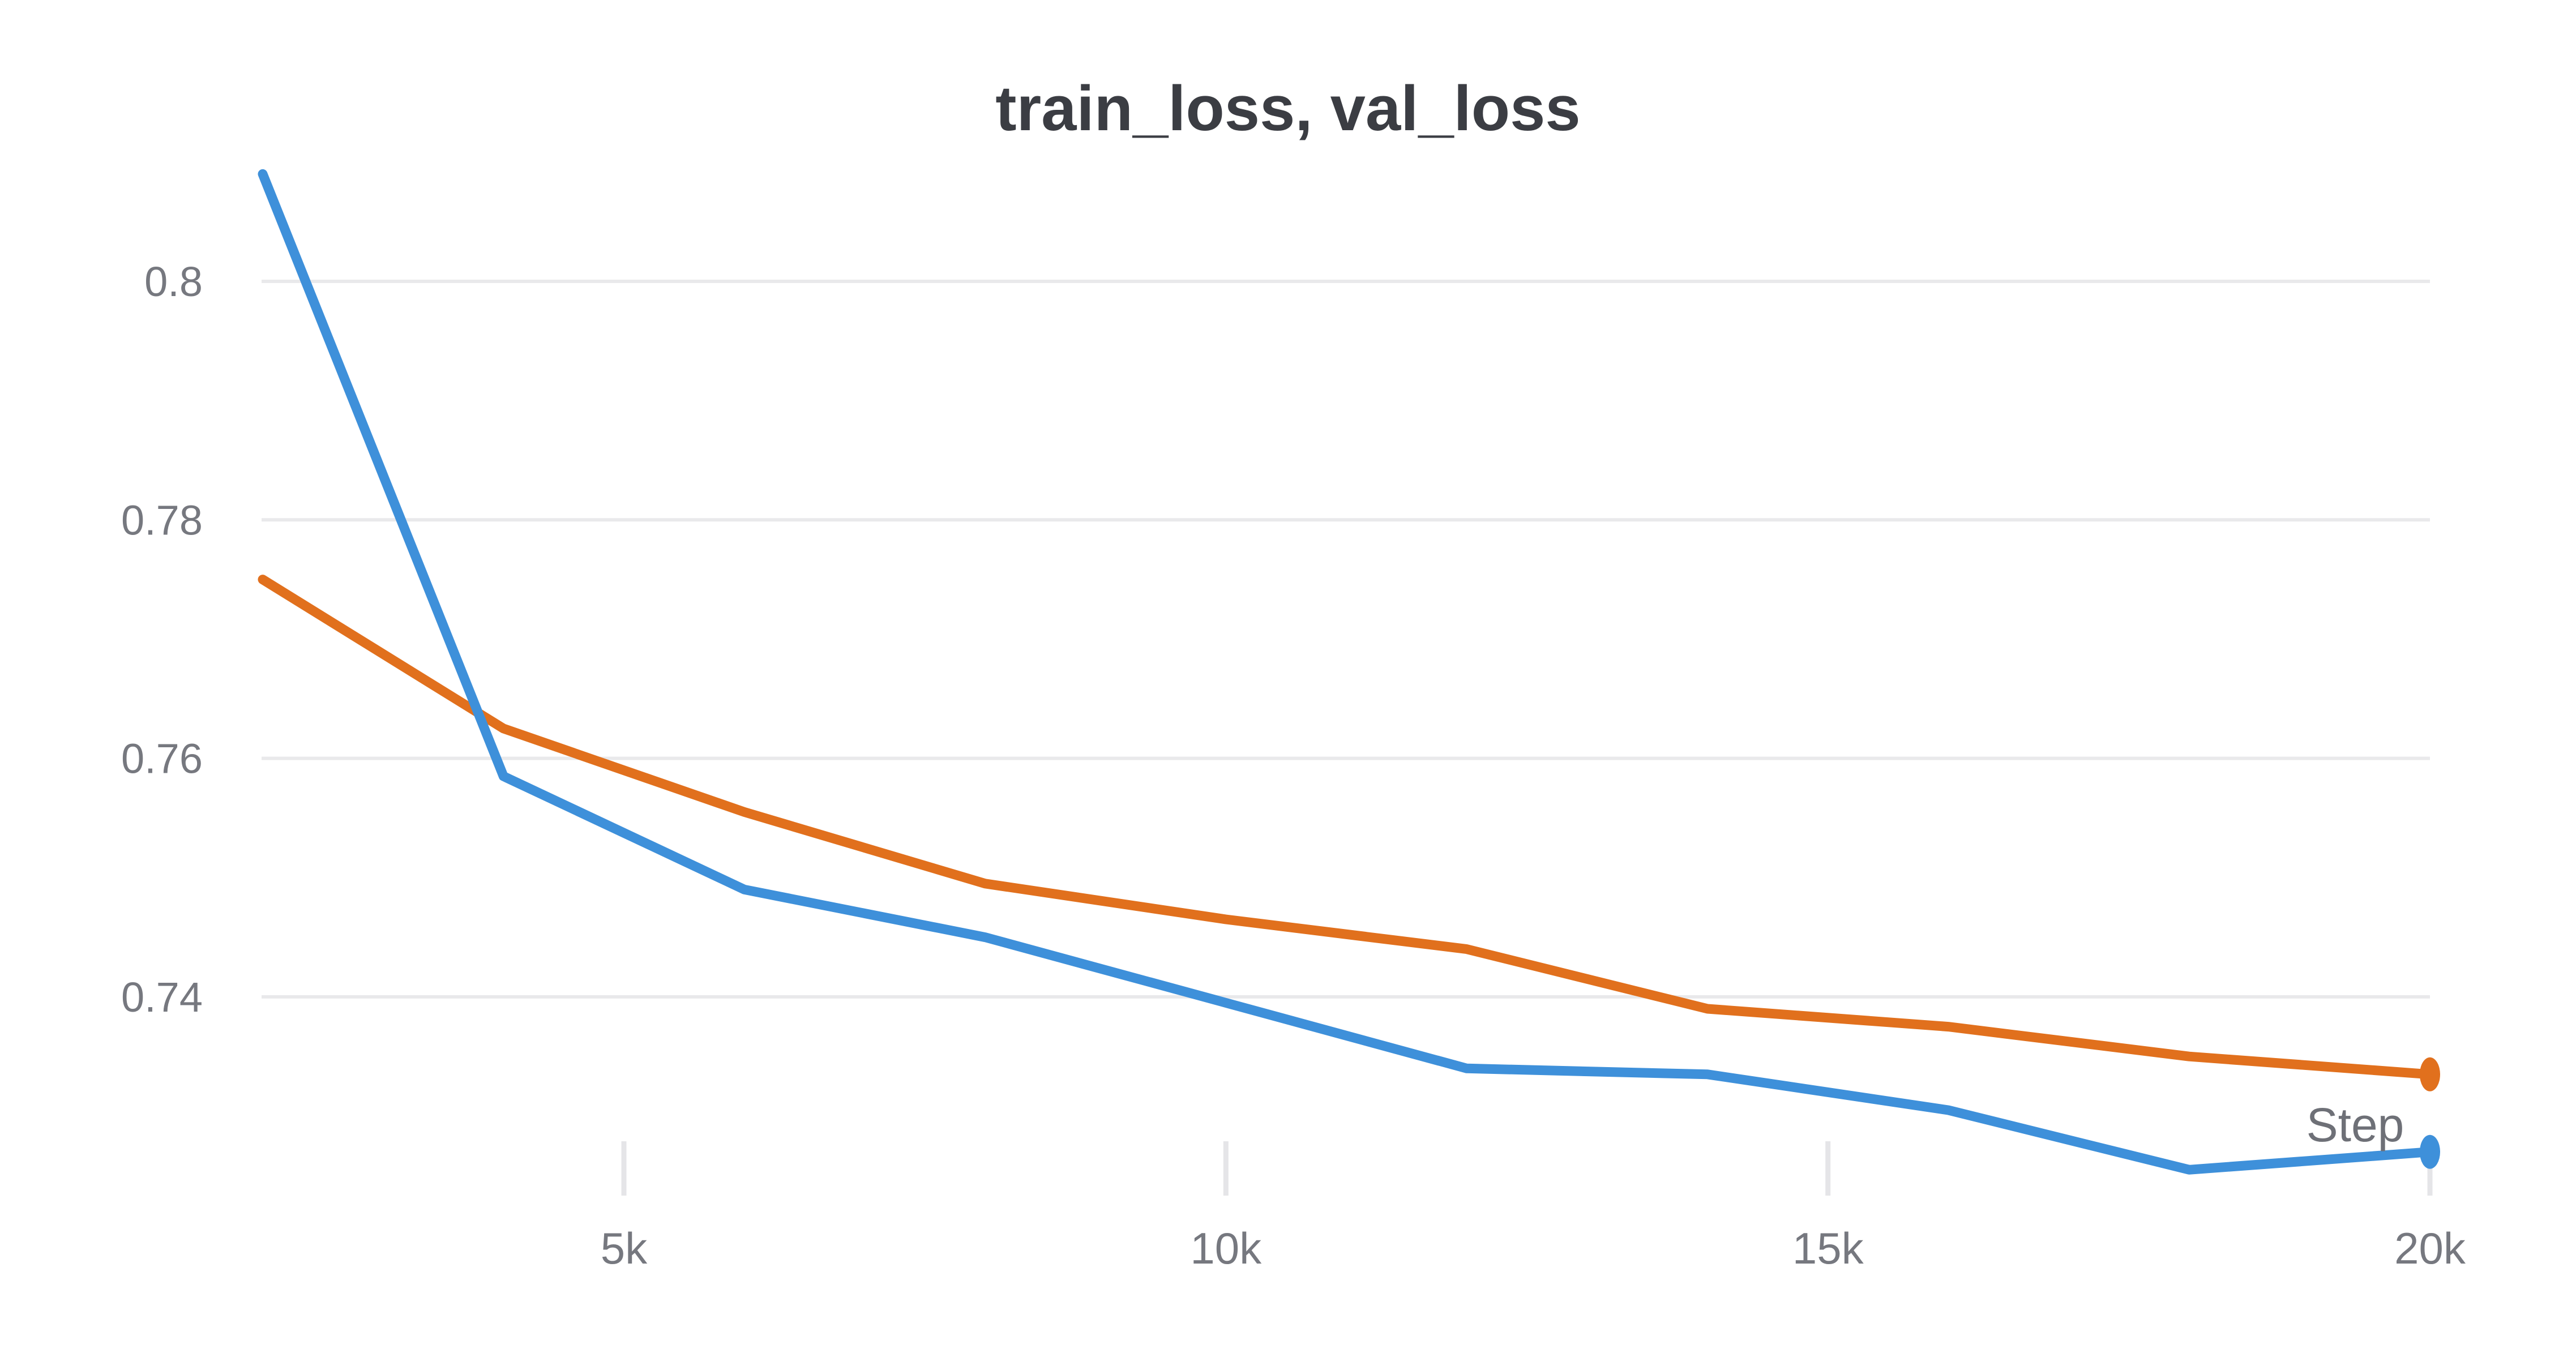  I want to click on x-tick-label-10k: 10k, so click(1226, 1248).